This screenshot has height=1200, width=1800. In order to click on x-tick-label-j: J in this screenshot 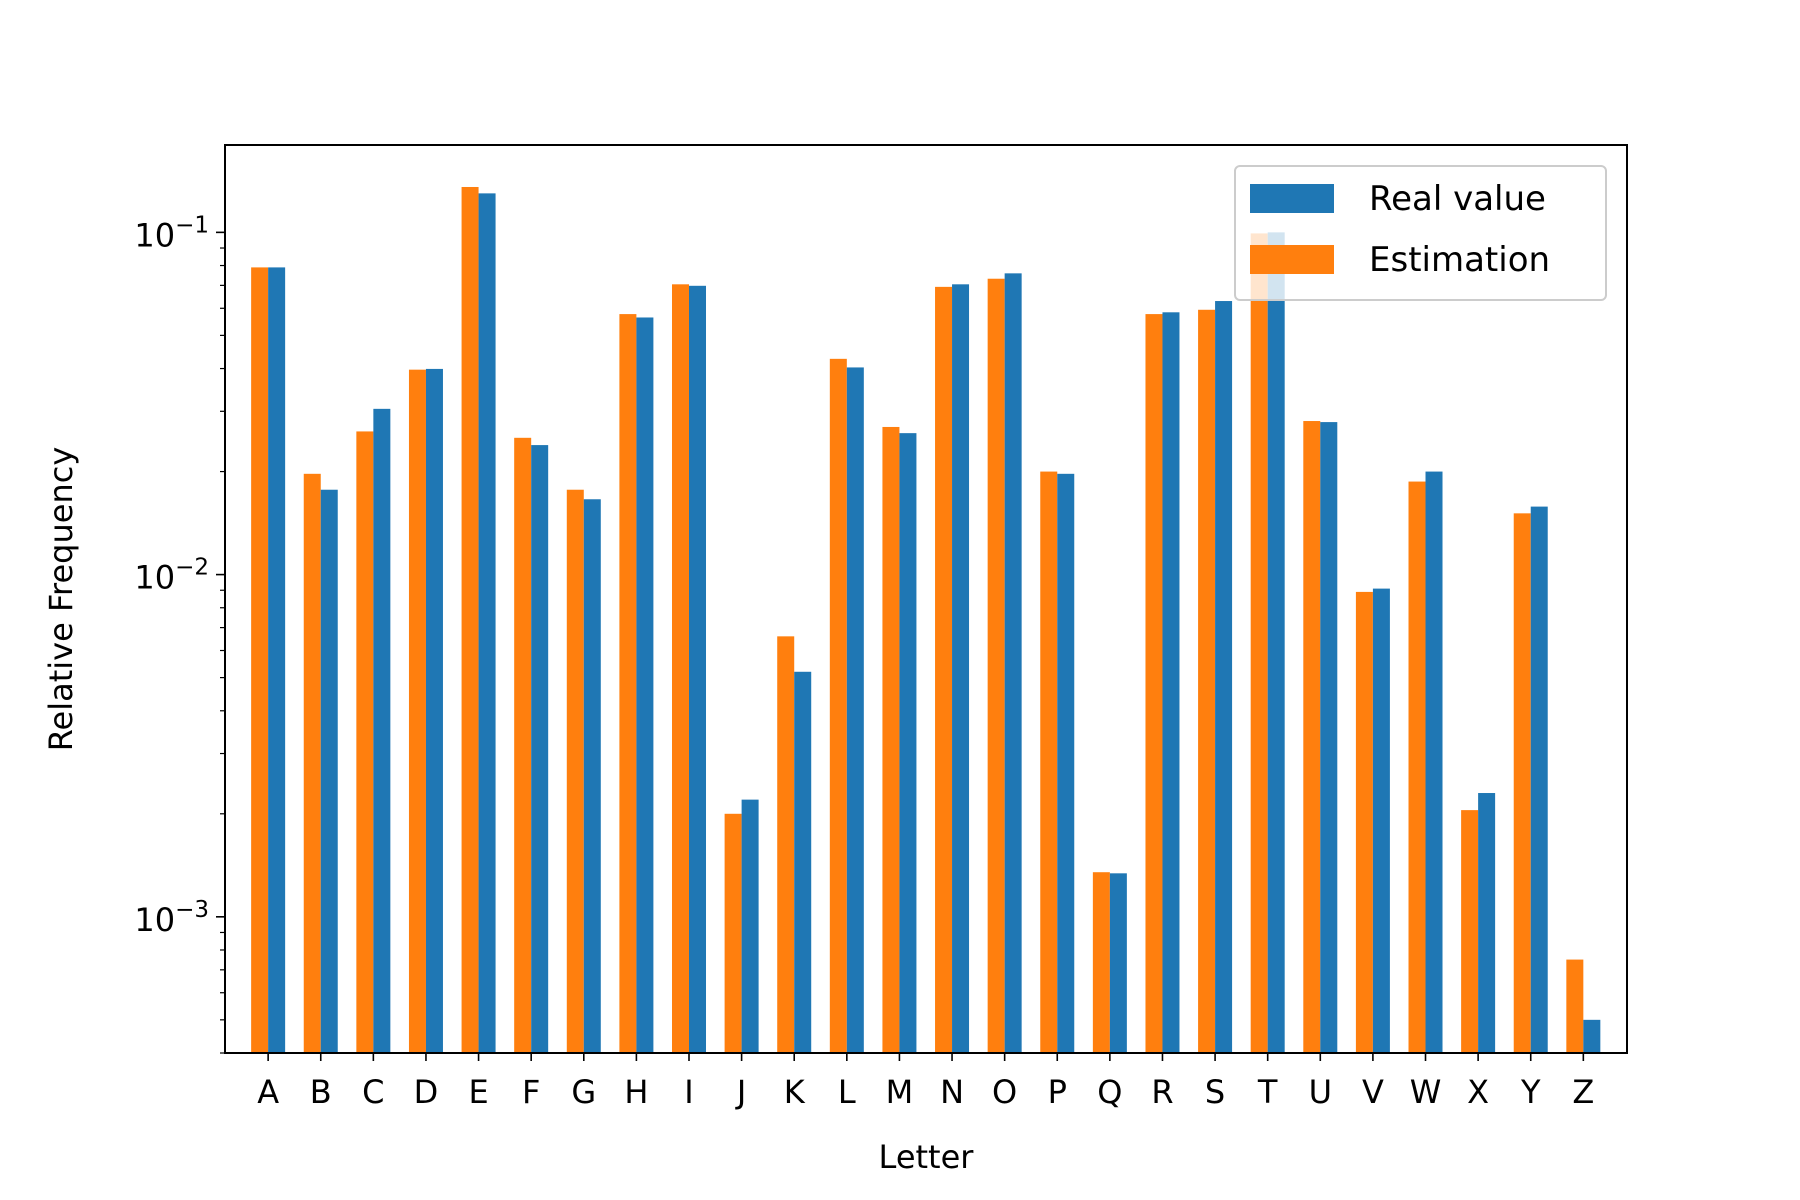, I will do `click(740, 1092)`.